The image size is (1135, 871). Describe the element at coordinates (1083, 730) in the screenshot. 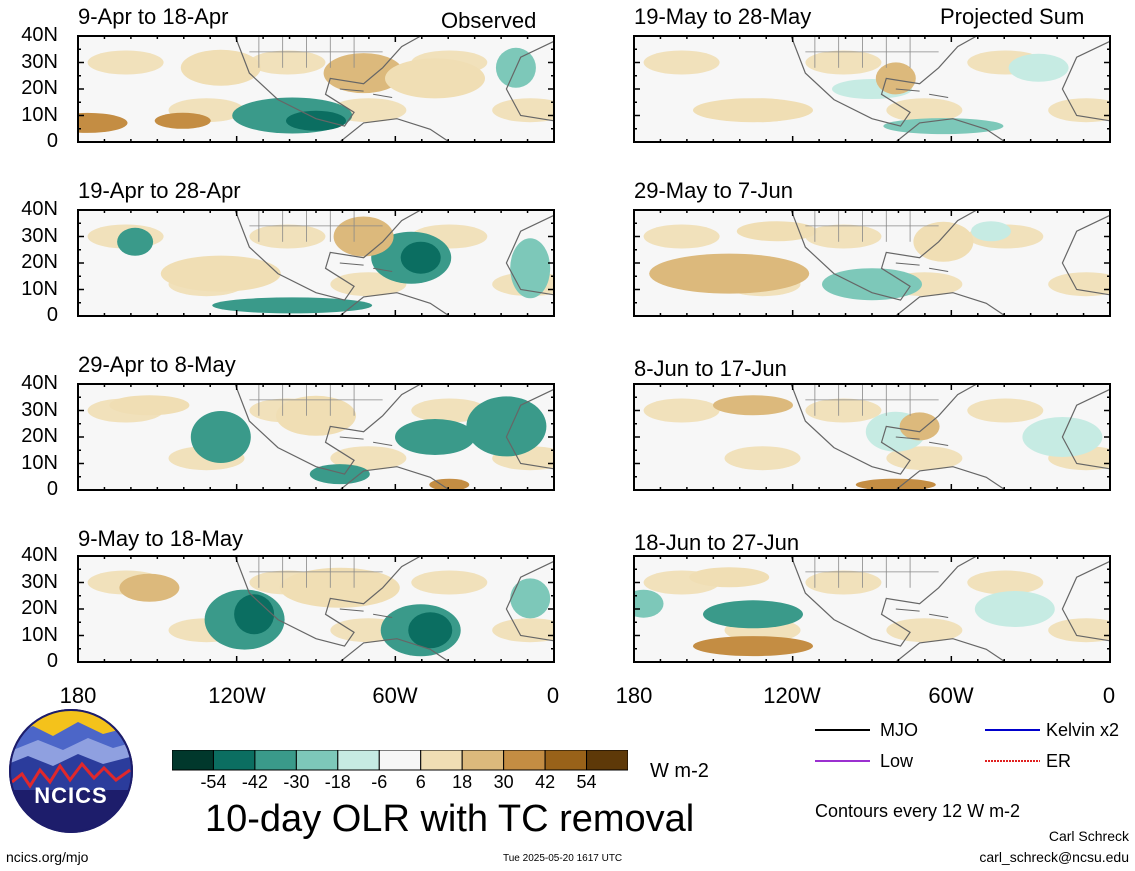

I see `legend-kelvin-label: Kelvin x2` at that location.